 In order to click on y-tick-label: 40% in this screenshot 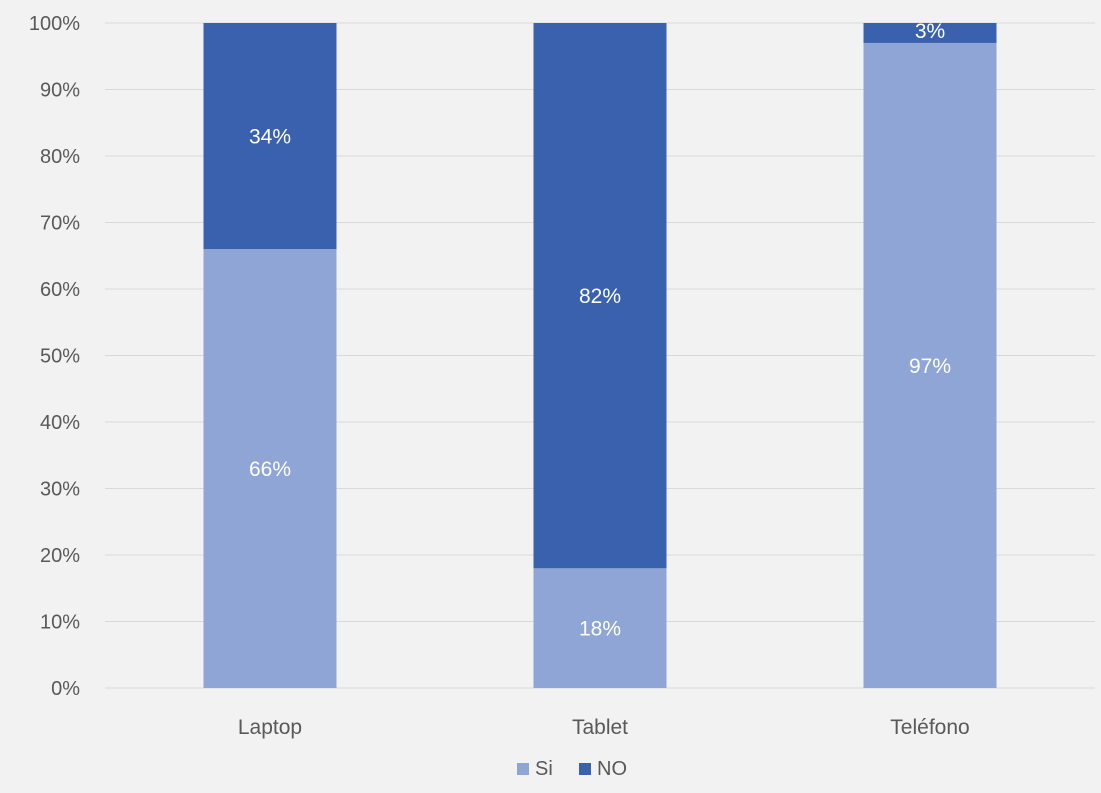, I will do `click(60, 423)`.